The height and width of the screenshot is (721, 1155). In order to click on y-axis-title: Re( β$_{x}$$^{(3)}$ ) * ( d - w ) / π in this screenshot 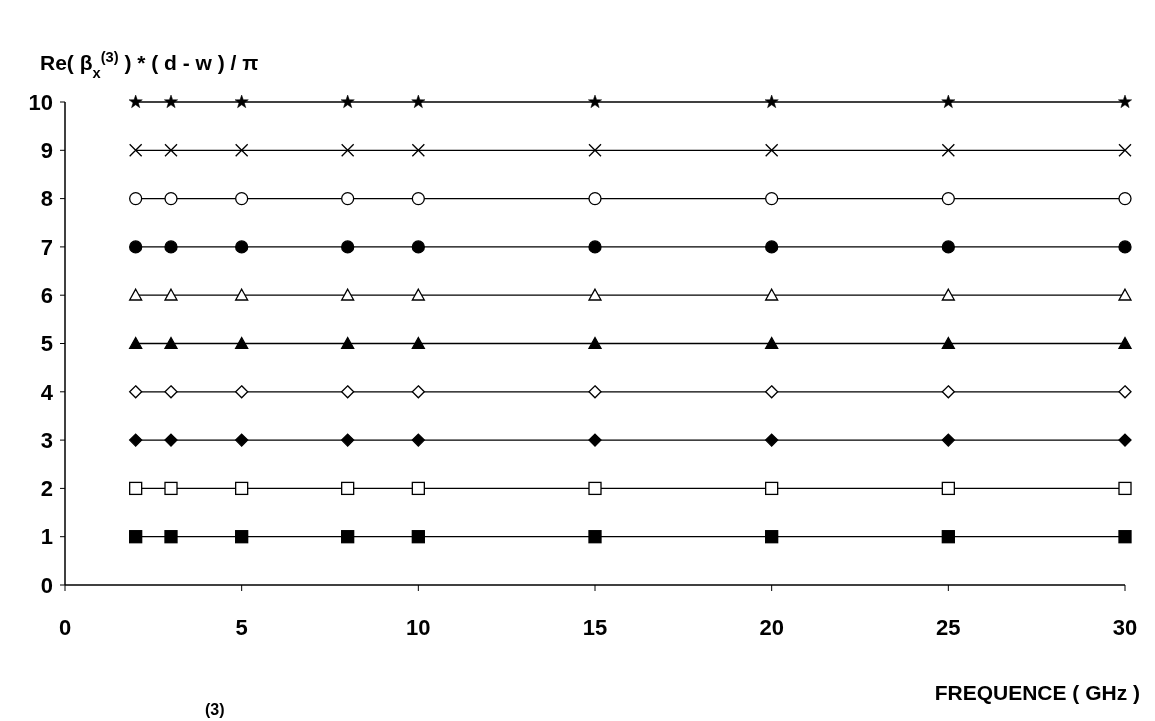, I will do `click(149, 65)`.